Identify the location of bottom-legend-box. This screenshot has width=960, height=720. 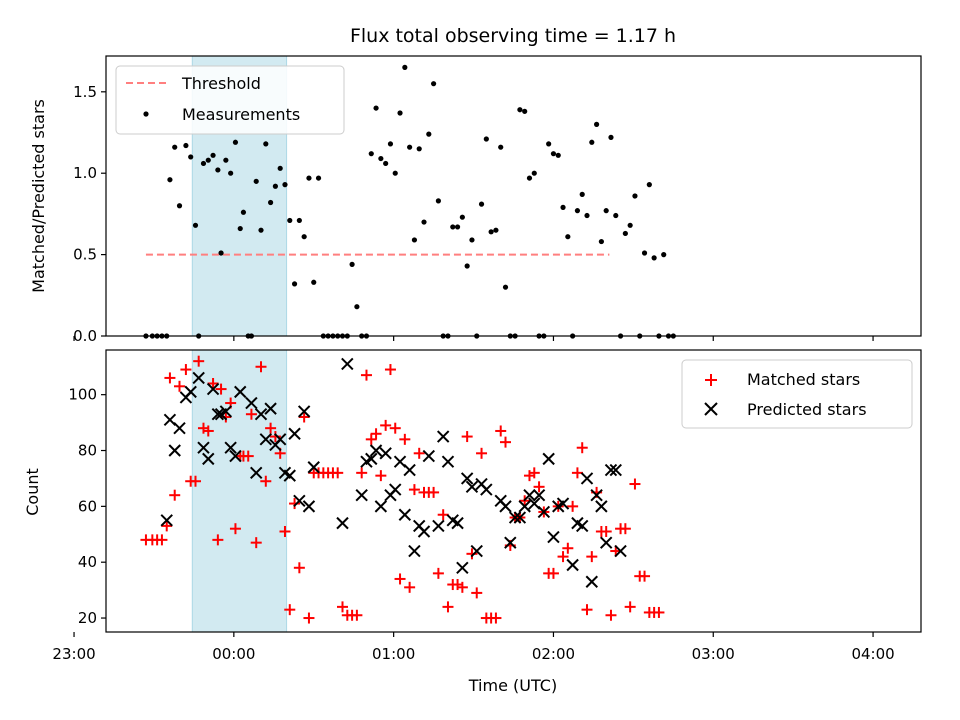
(797, 394).